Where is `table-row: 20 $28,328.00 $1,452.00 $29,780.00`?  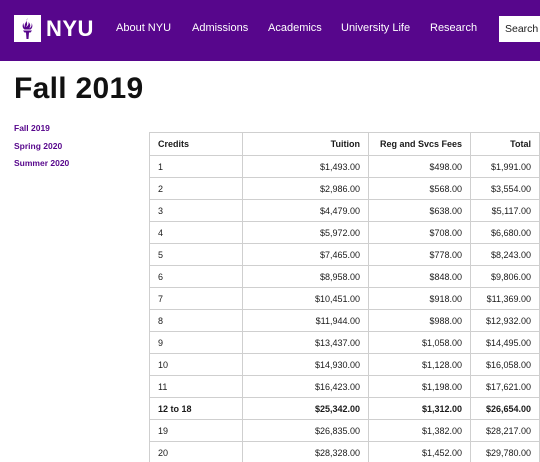
table-row: 20 $28,328.00 $1,452.00 $29,780.00 is located at coordinates (344, 451).